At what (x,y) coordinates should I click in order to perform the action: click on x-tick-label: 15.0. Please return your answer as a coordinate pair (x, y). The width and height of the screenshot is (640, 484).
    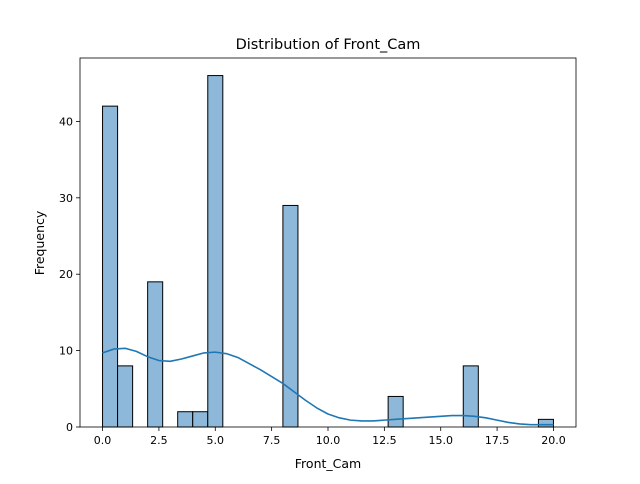
    Looking at the image, I should click on (440, 440).